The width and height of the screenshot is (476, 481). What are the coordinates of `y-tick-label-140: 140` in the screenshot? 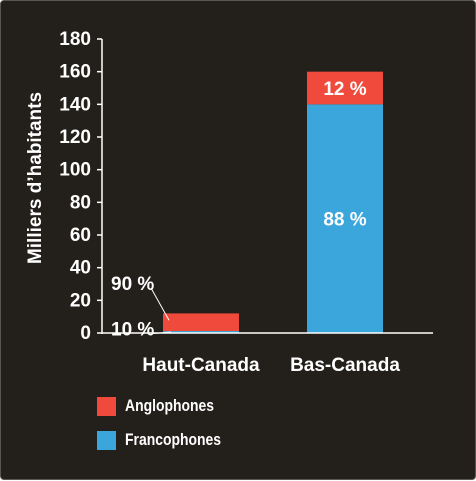 It's located at (75, 104).